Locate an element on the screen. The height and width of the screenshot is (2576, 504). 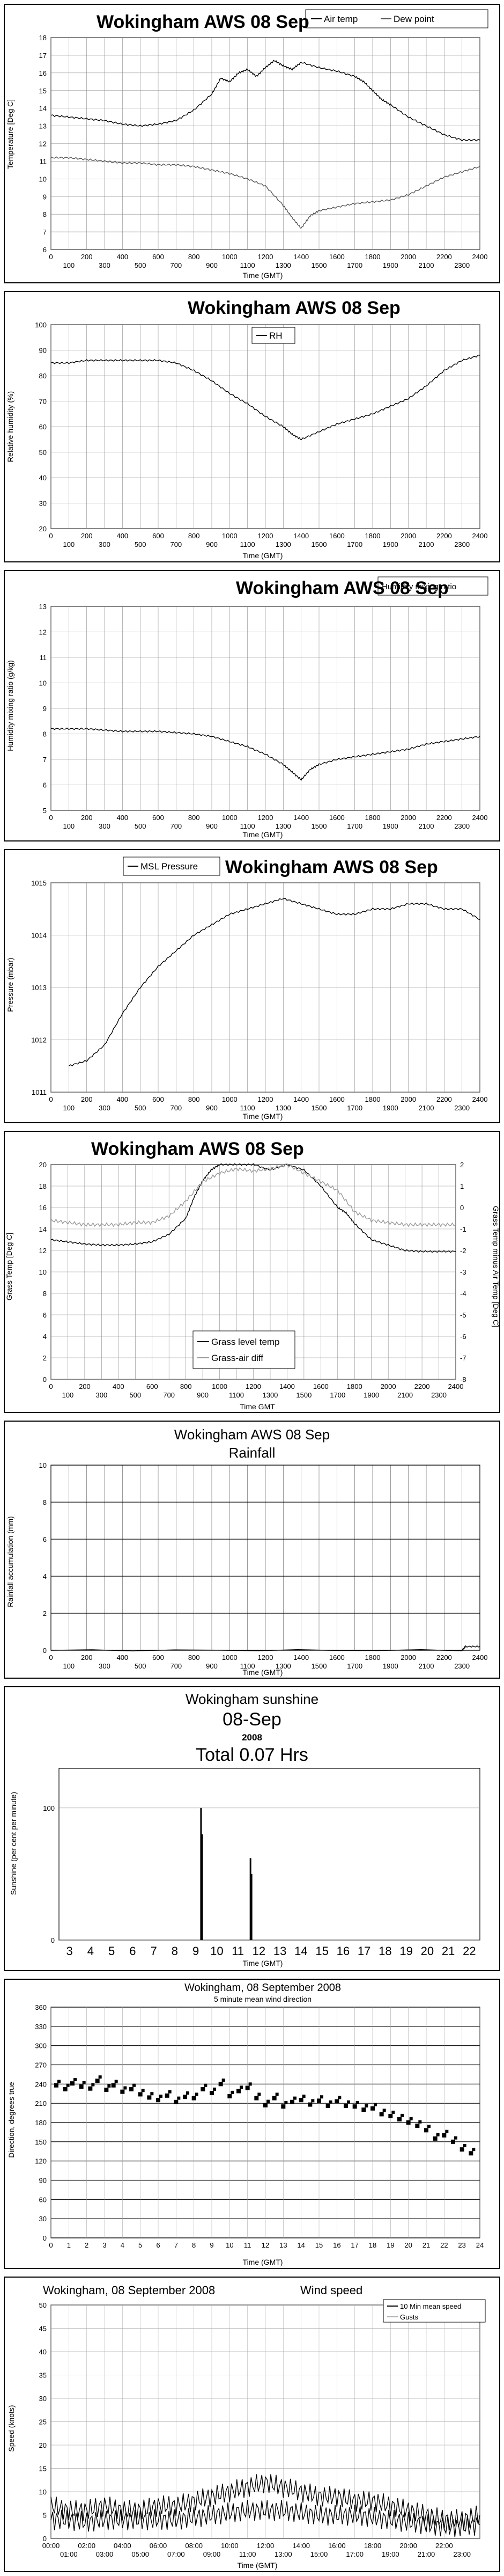
y-tick-label: 10 is located at coordinates (43, 179).